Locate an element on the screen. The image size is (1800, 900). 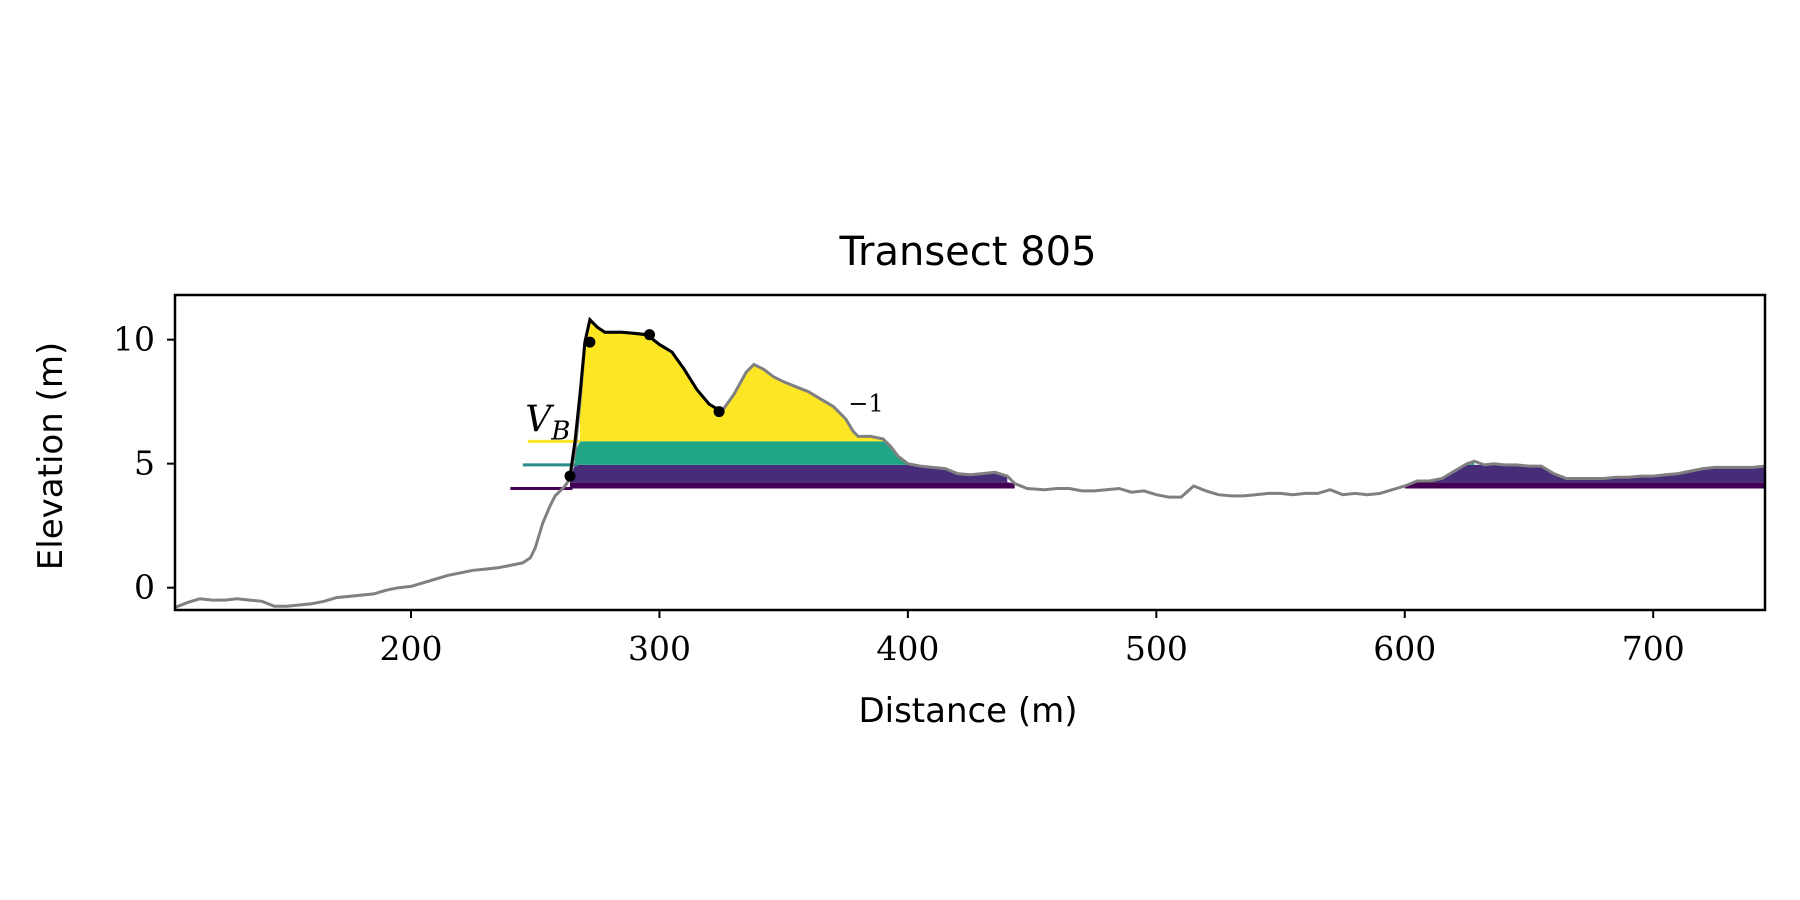
band-yellow is located at coordinates (731, 380).